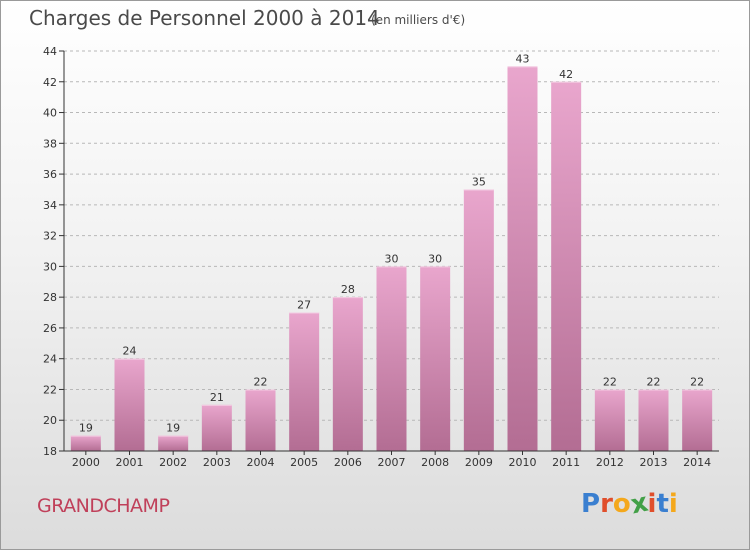 The width and height of the screenshot is (750, 550). Describe the element at coordinates (479, 462) in the screenshot. I see `x-tick-label: 2009` at that location.